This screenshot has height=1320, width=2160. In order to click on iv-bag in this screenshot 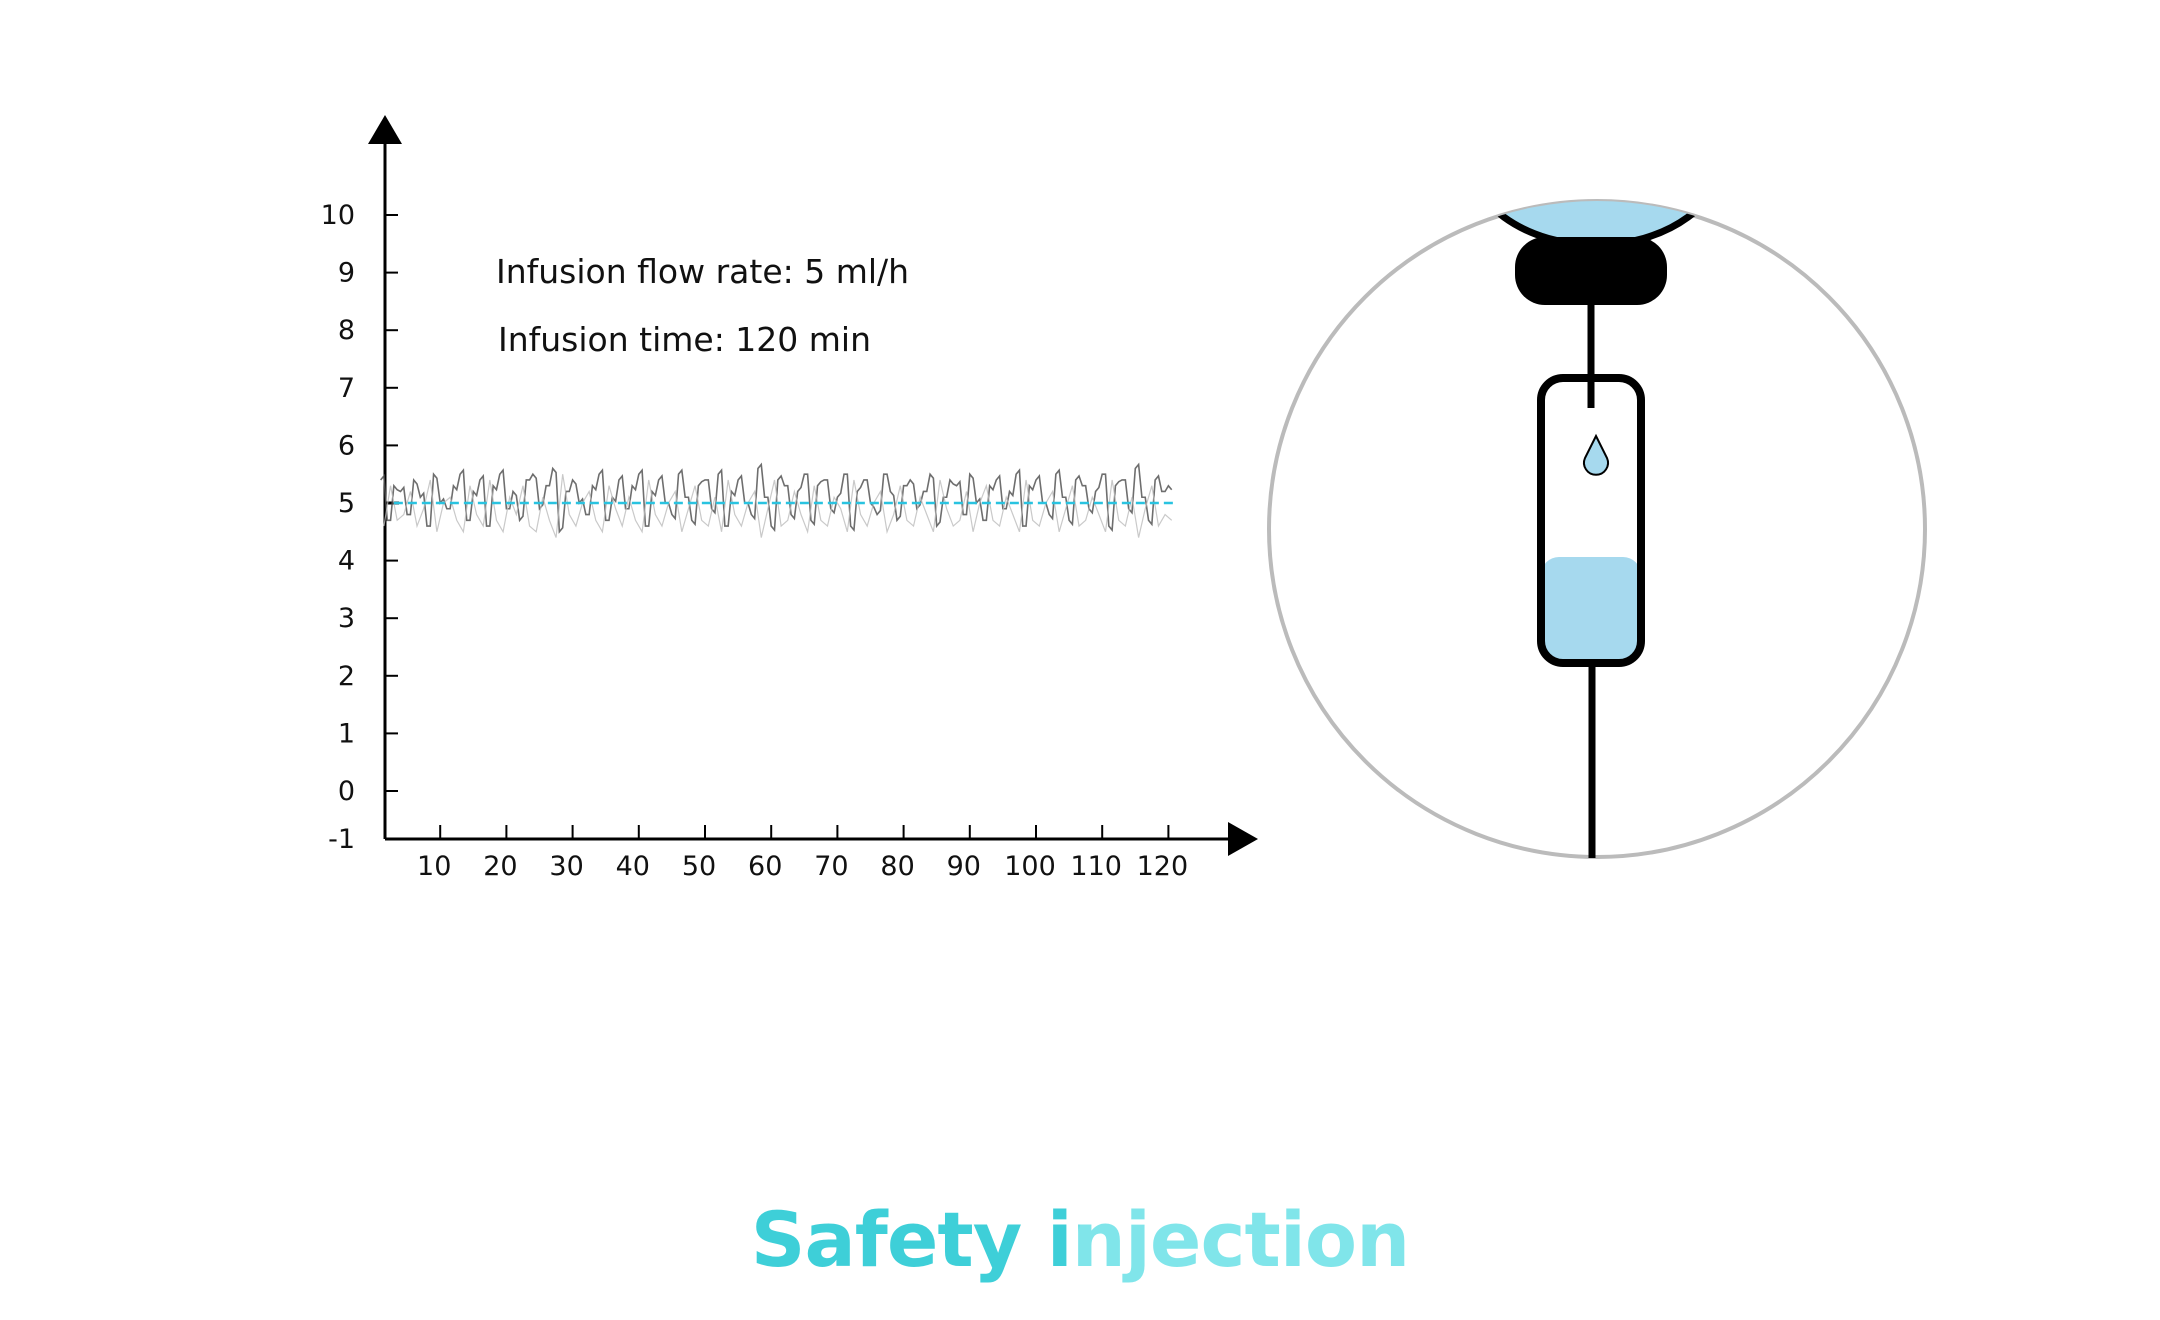, I will do `click(1596, 225)`.